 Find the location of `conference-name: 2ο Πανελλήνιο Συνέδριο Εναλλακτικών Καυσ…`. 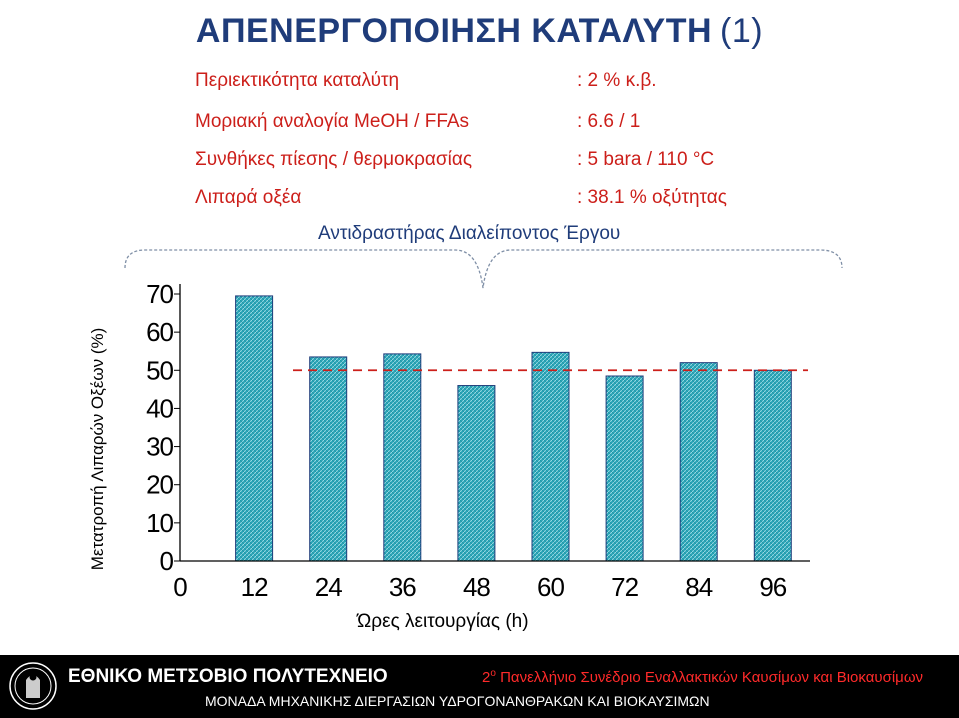

conference-name: 2ο Πανελλήνιο Συνέδριο Εναλλακτικών Καυσ… is located at coordinates (702, 677).